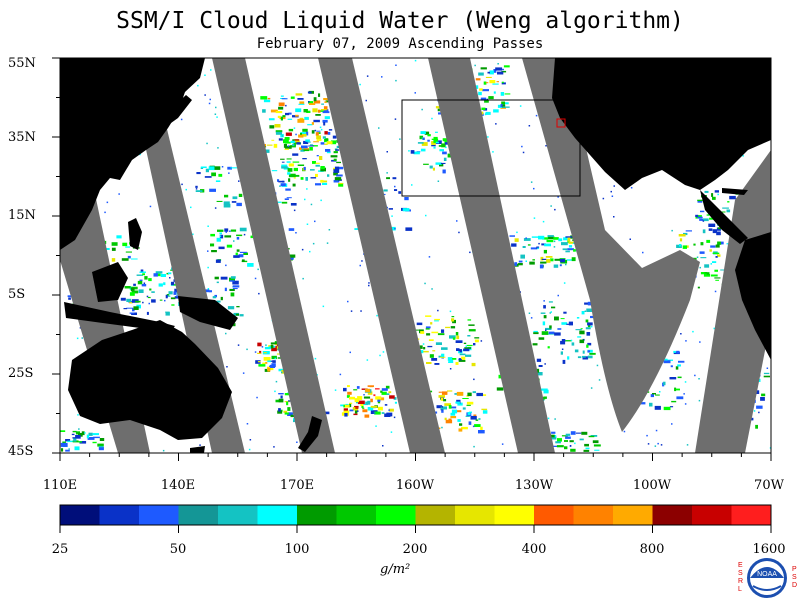  I want to click on logo-left-letters: ESRL, so click(741, 577).